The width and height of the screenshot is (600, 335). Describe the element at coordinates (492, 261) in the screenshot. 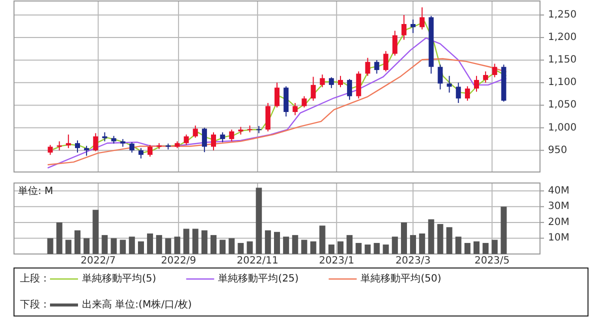

I see `x-tick-label: 2023/5` at that location.